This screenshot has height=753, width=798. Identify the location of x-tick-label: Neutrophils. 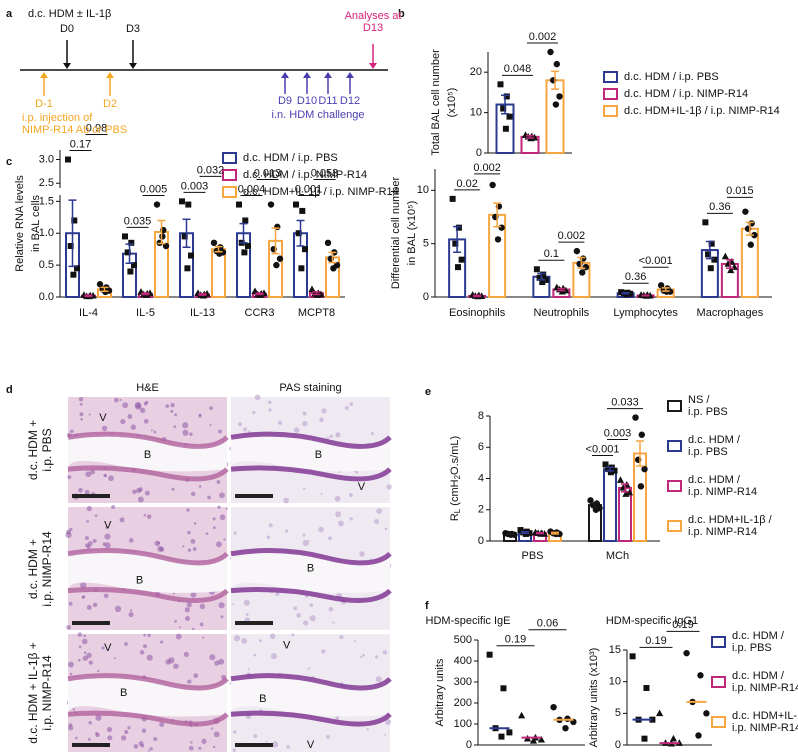
(562, 313).